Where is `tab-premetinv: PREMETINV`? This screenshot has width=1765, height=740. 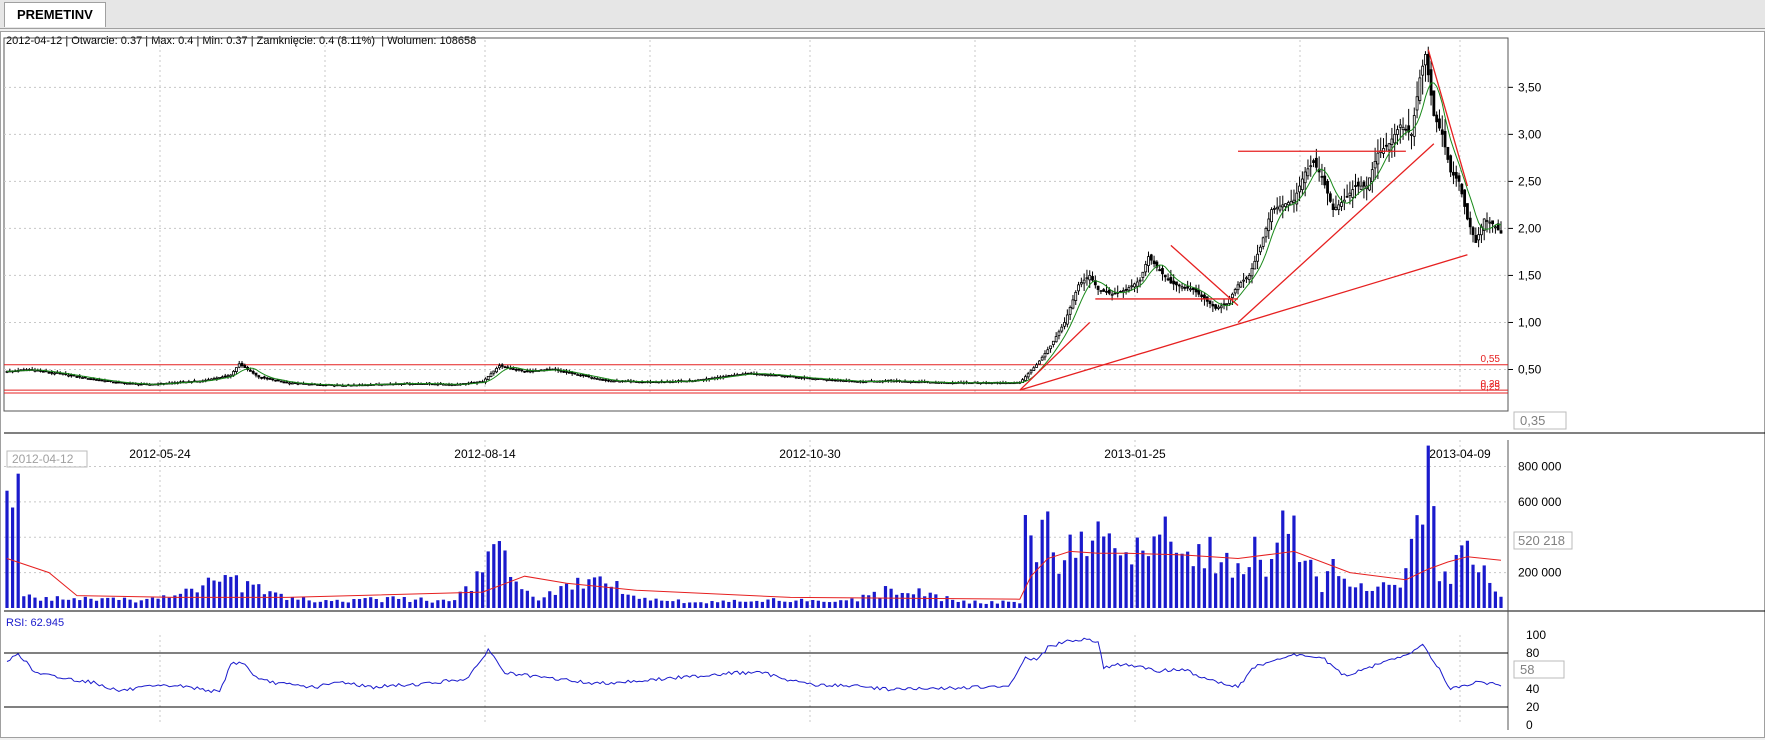
tab-premetinv: PREMETINV is located at coordinates (55, 14).